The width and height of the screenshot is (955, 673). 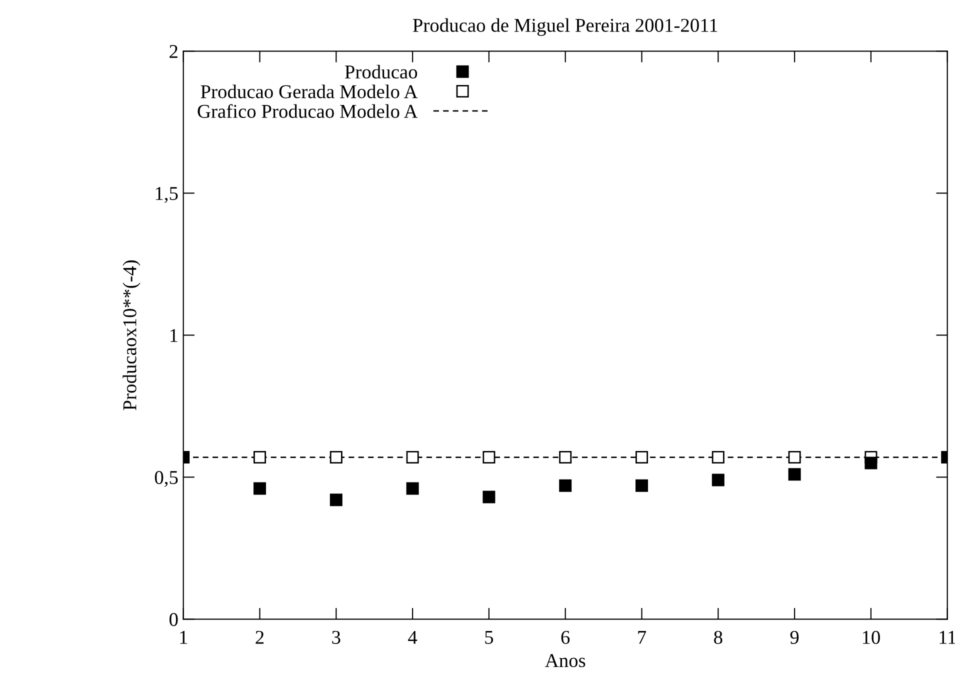 I want to click on x-tick-label: 4, so click(x=413, y=637).